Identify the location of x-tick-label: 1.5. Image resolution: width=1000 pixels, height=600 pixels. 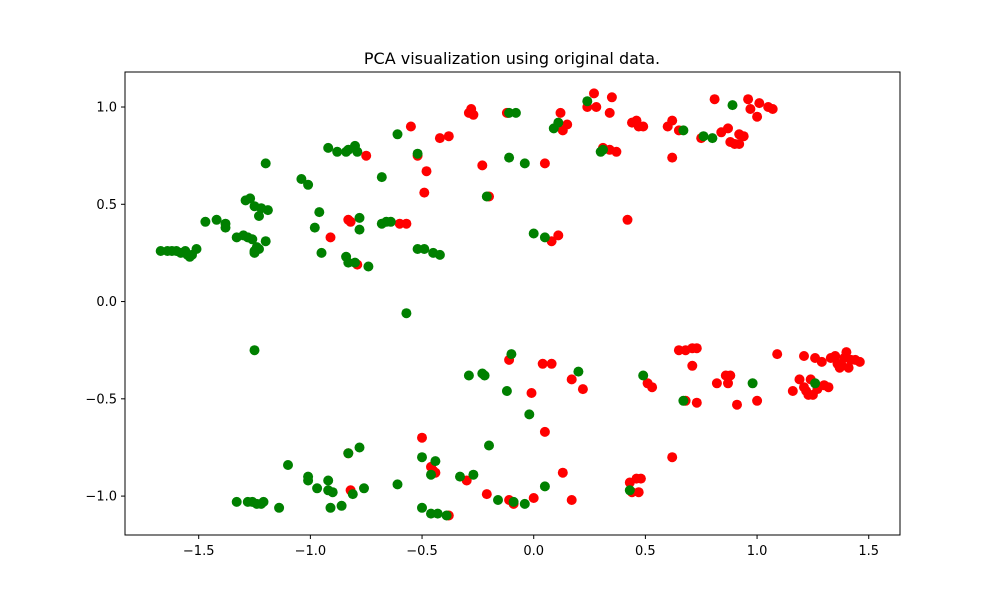
(868, 551).